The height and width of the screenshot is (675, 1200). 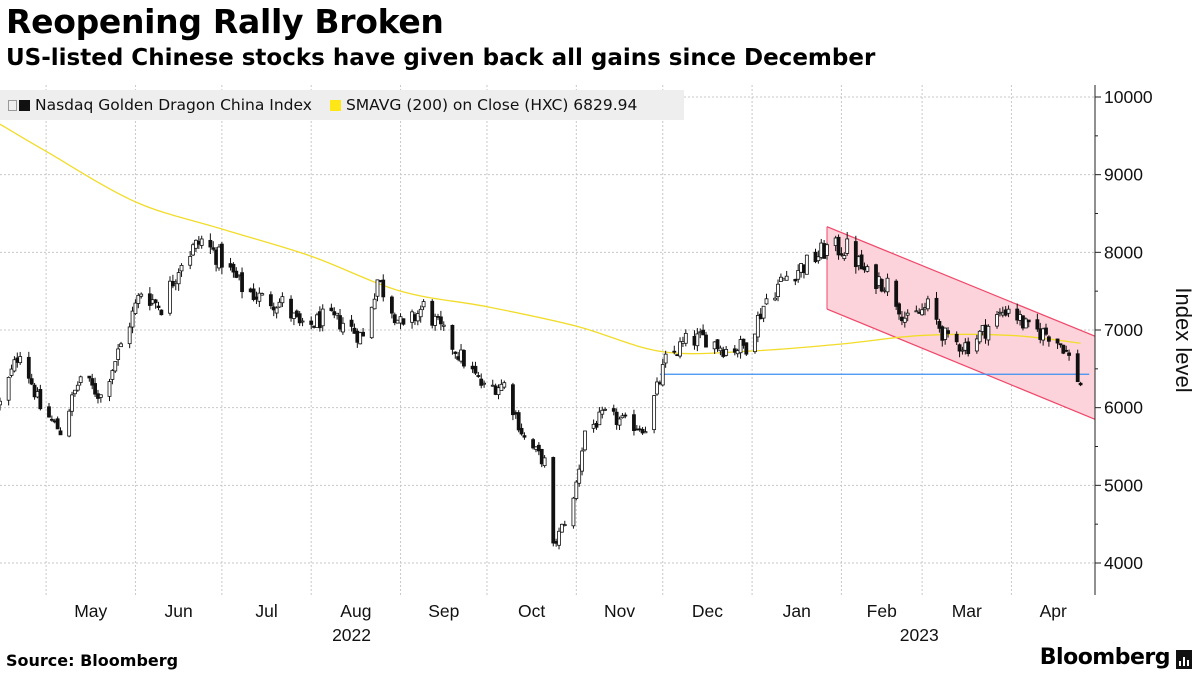 What do you see at coordinates (335, 105) in the screenshot?
I see `legend-swatch-yellow` at bounding box center [335, 105].